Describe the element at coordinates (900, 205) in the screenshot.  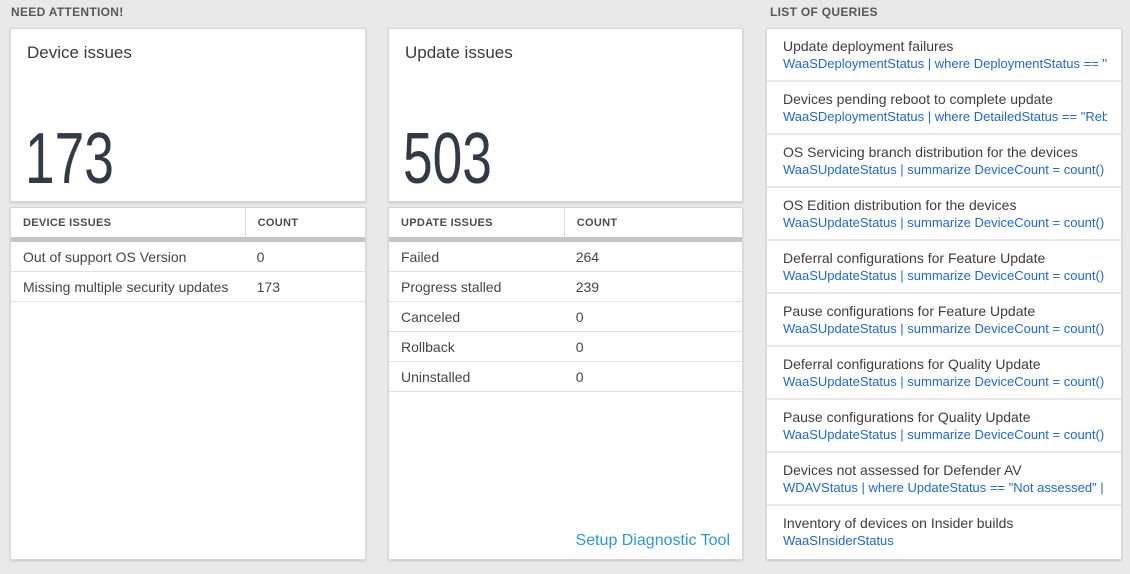
I see `query-title: OS Edition distribution for the devices` at that location.